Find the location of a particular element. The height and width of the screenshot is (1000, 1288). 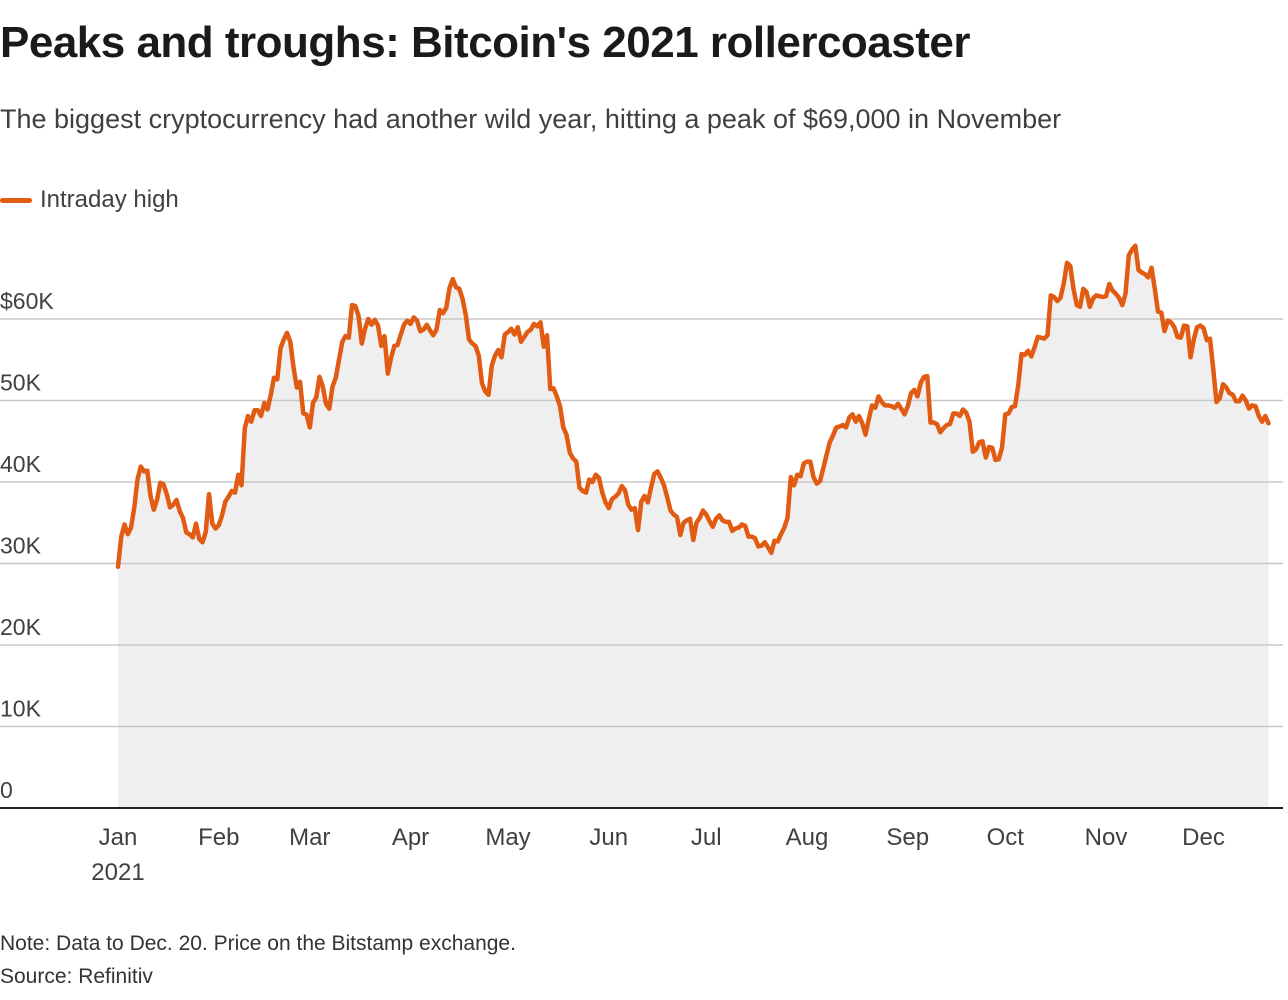

x-tick-label: Mar is located at coordinates (309, 837).